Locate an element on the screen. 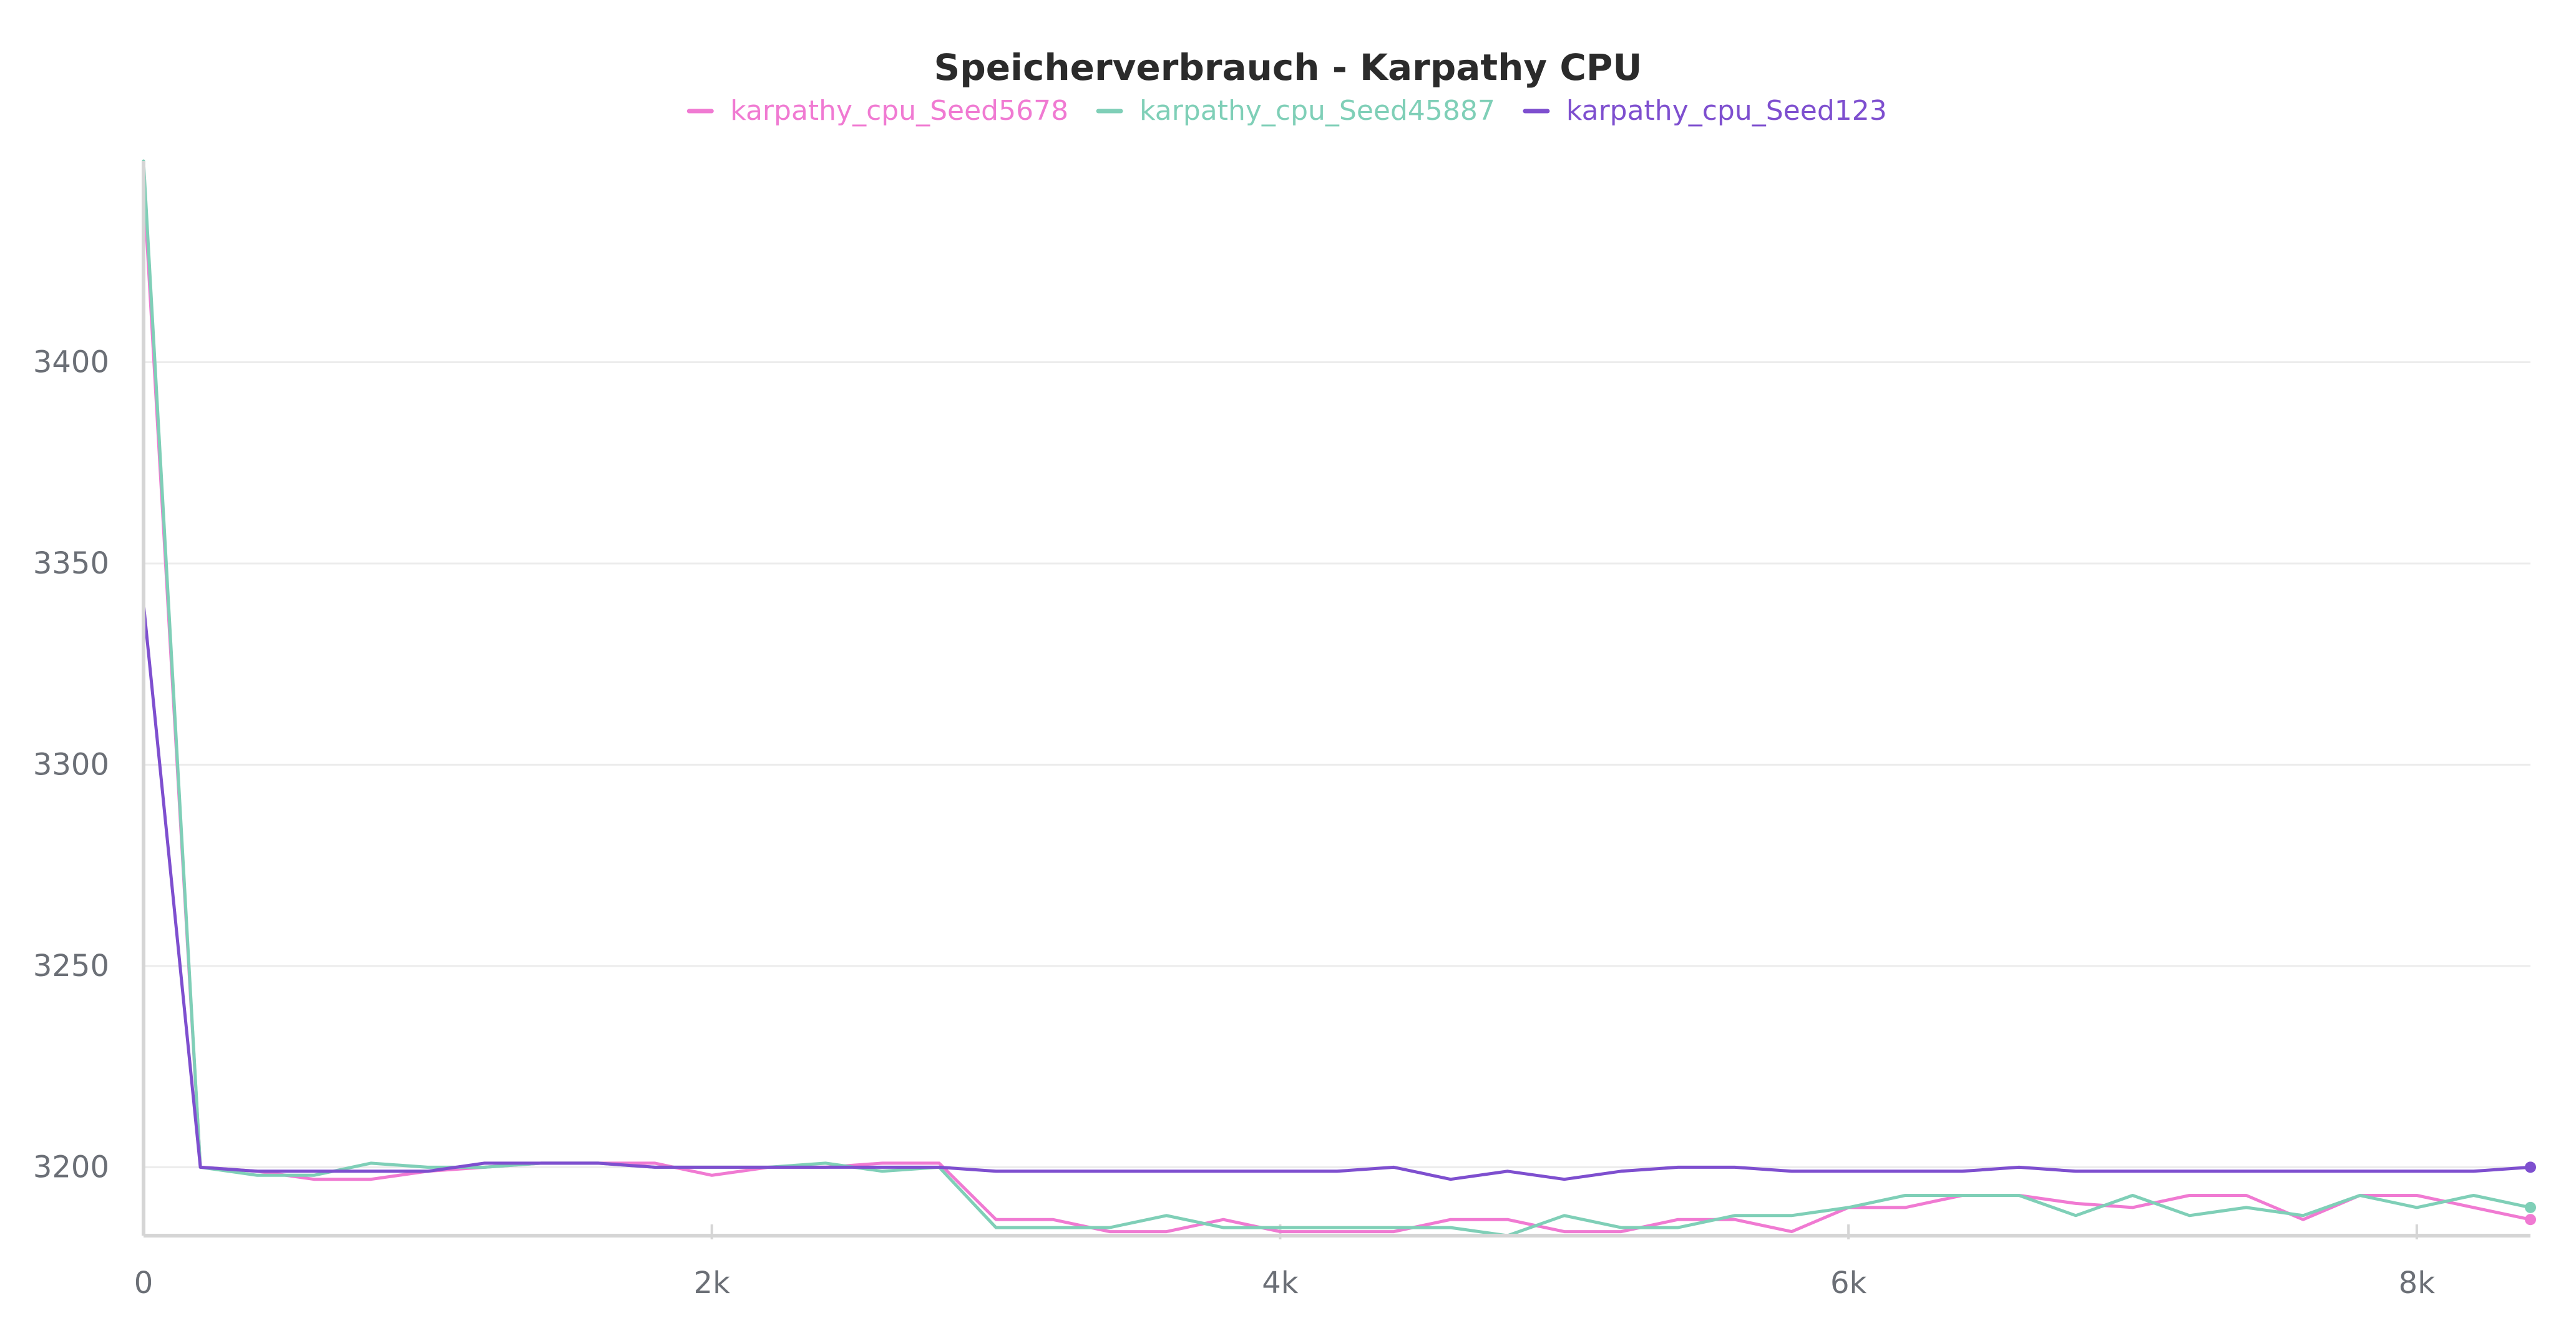  legend-item: karpathy_cpu_Seed5678 is located at coordinates (877, 111).